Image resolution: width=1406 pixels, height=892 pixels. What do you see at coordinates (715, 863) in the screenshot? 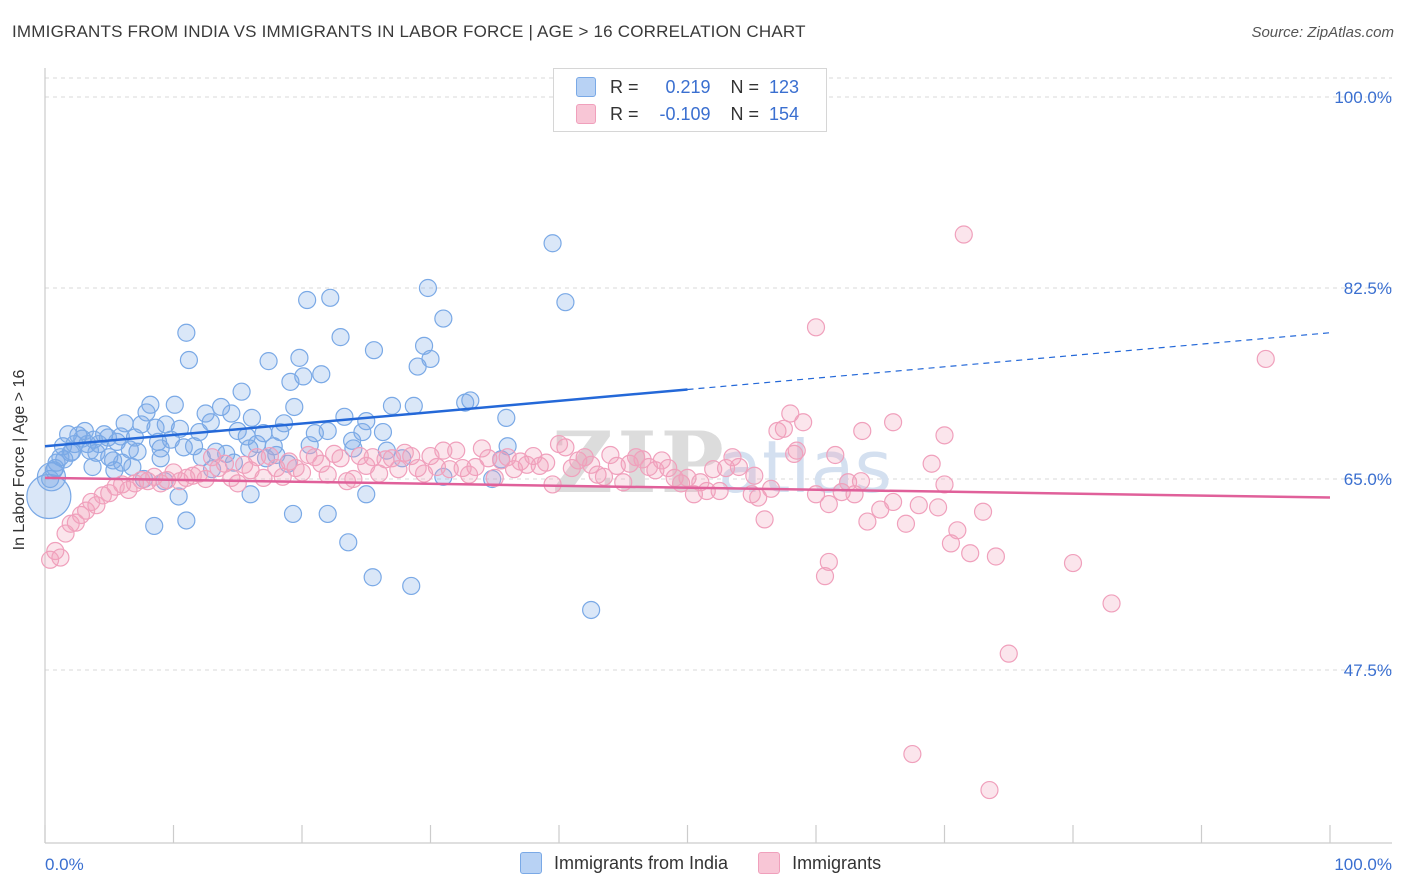
I see `bottom-legend: Immigrants from India Immigrants` at bounding box center [715, 863].